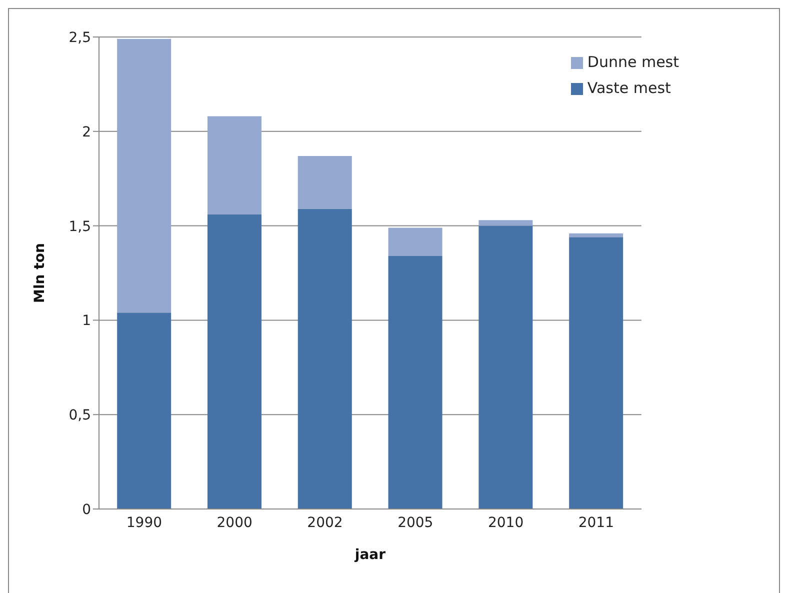  What do you see at coordinates (79, 38) in the screenshot?
I see `y-tick-label: 2,5` at bounding box center [79, 38].